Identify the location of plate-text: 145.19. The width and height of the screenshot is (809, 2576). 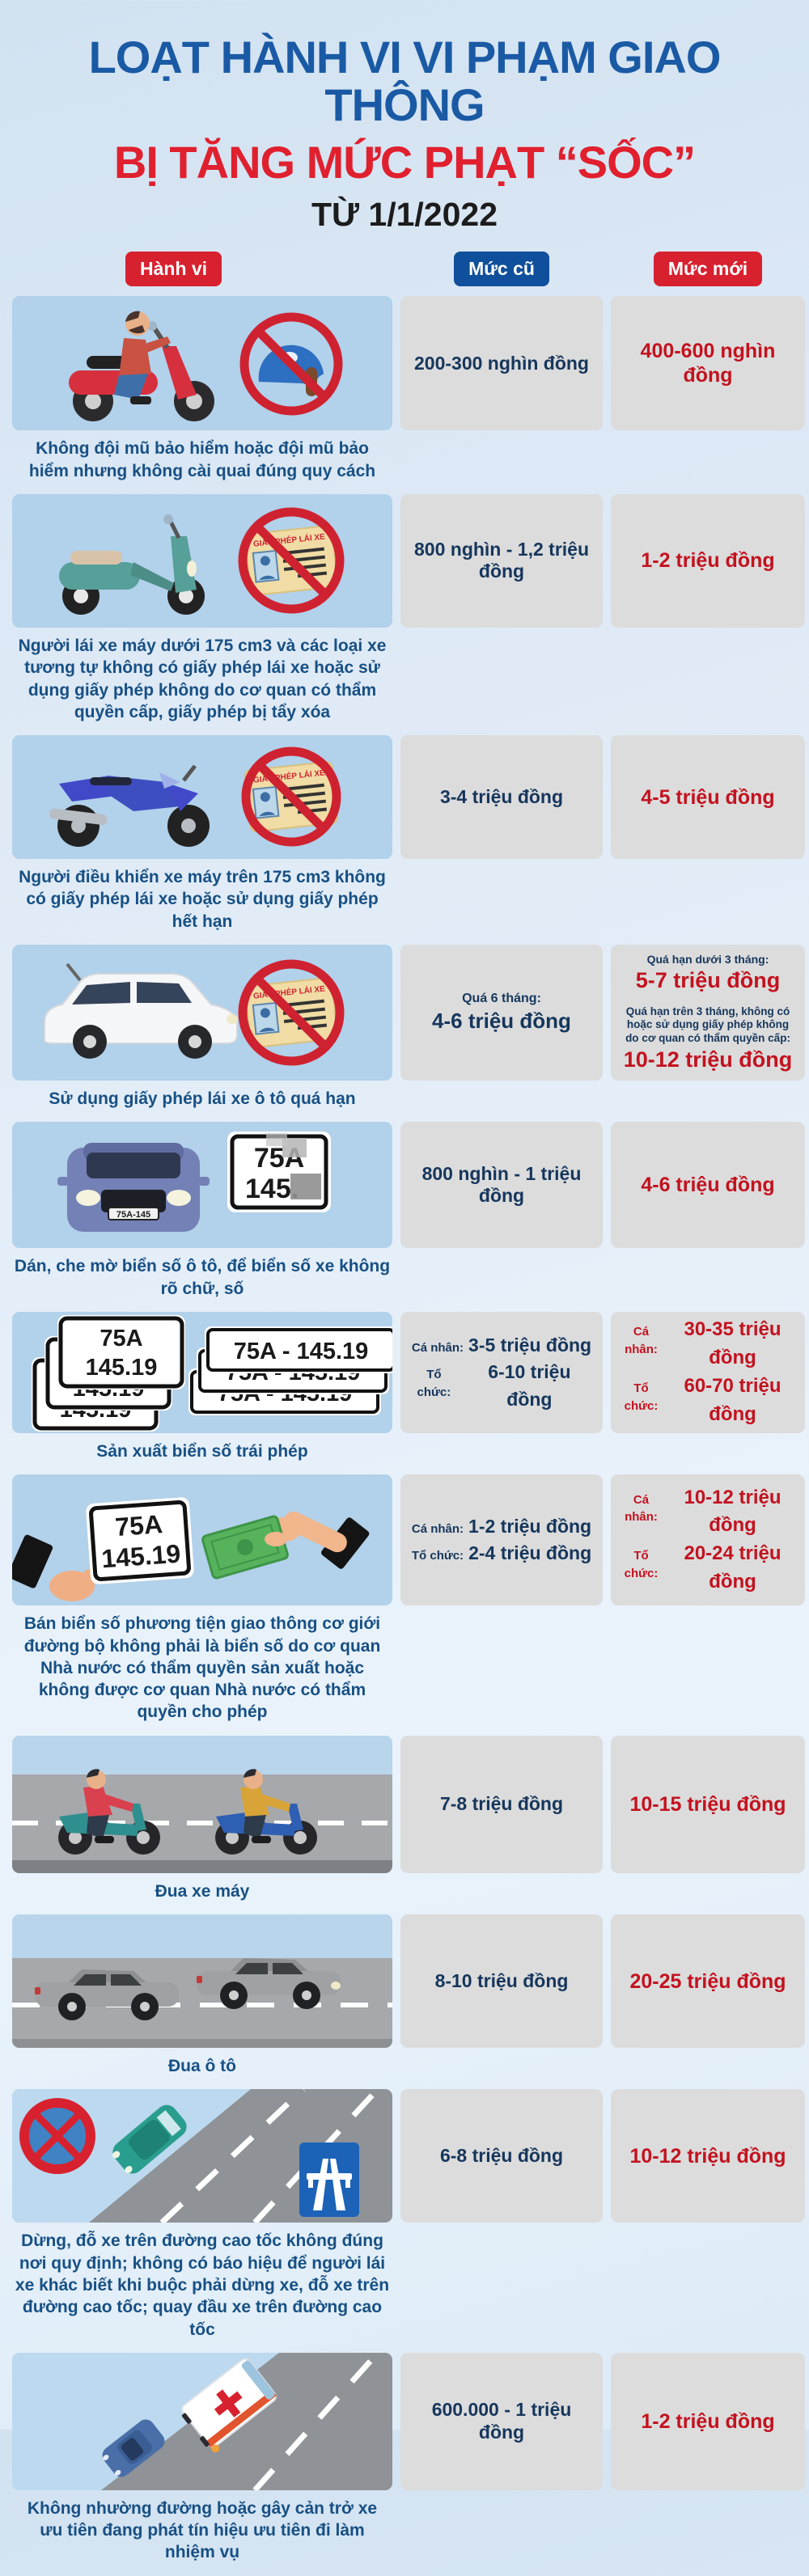
(141, 1557).